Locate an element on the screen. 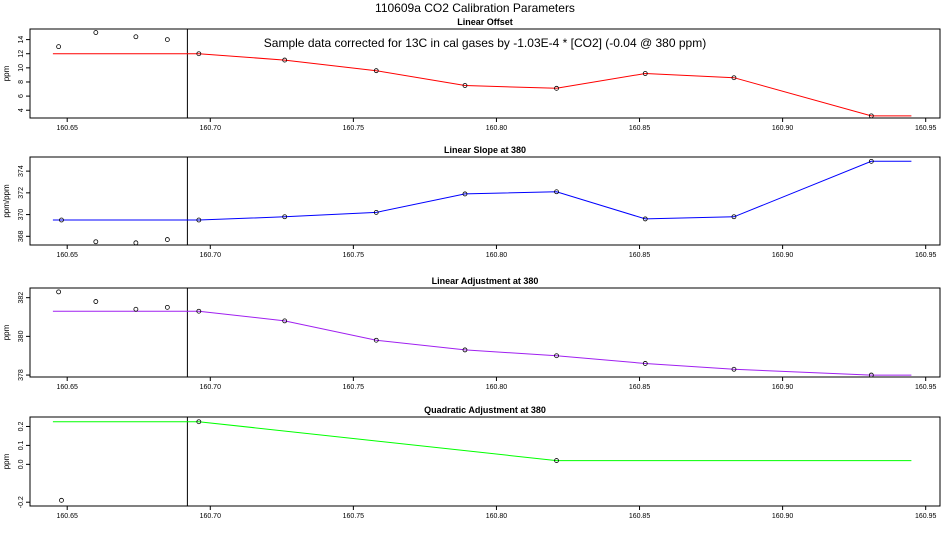 The width and height of the screenshot is (950, 550). figure-title: 110609a CO2 Calibration Parameters is located at coordinates (475, 8).